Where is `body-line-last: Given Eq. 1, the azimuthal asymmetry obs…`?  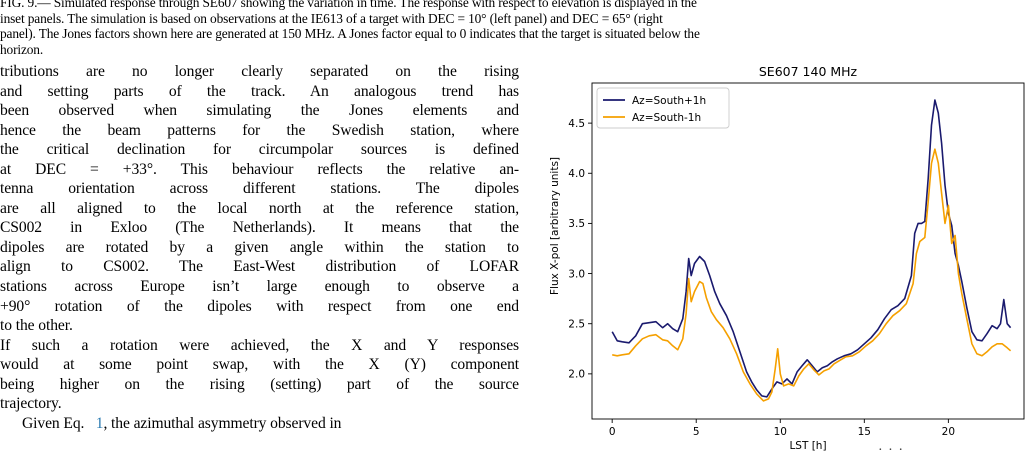
body-line-last: Given Eq. 1, the azimuthal asymmetry obs… is located at coordinates (259, 424).